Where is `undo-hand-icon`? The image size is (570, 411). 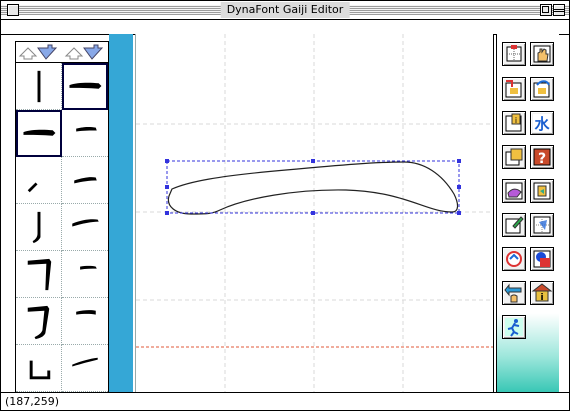
undo-hand-icon is located at coordinates (514, 293).